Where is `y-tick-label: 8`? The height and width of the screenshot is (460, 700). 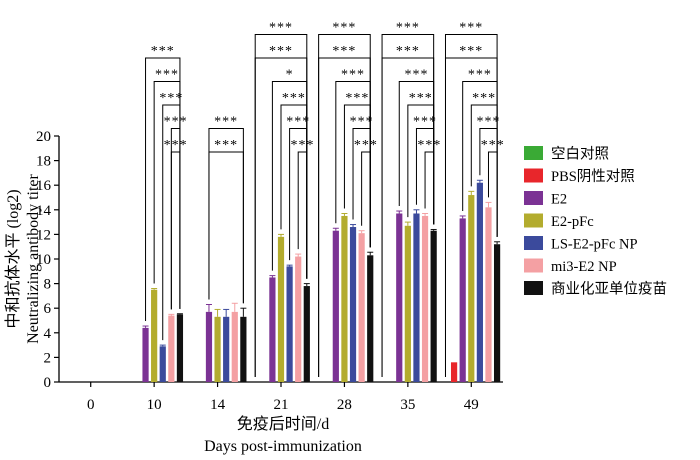
y-tick-label: 8 is located at coordinates (48, 285).